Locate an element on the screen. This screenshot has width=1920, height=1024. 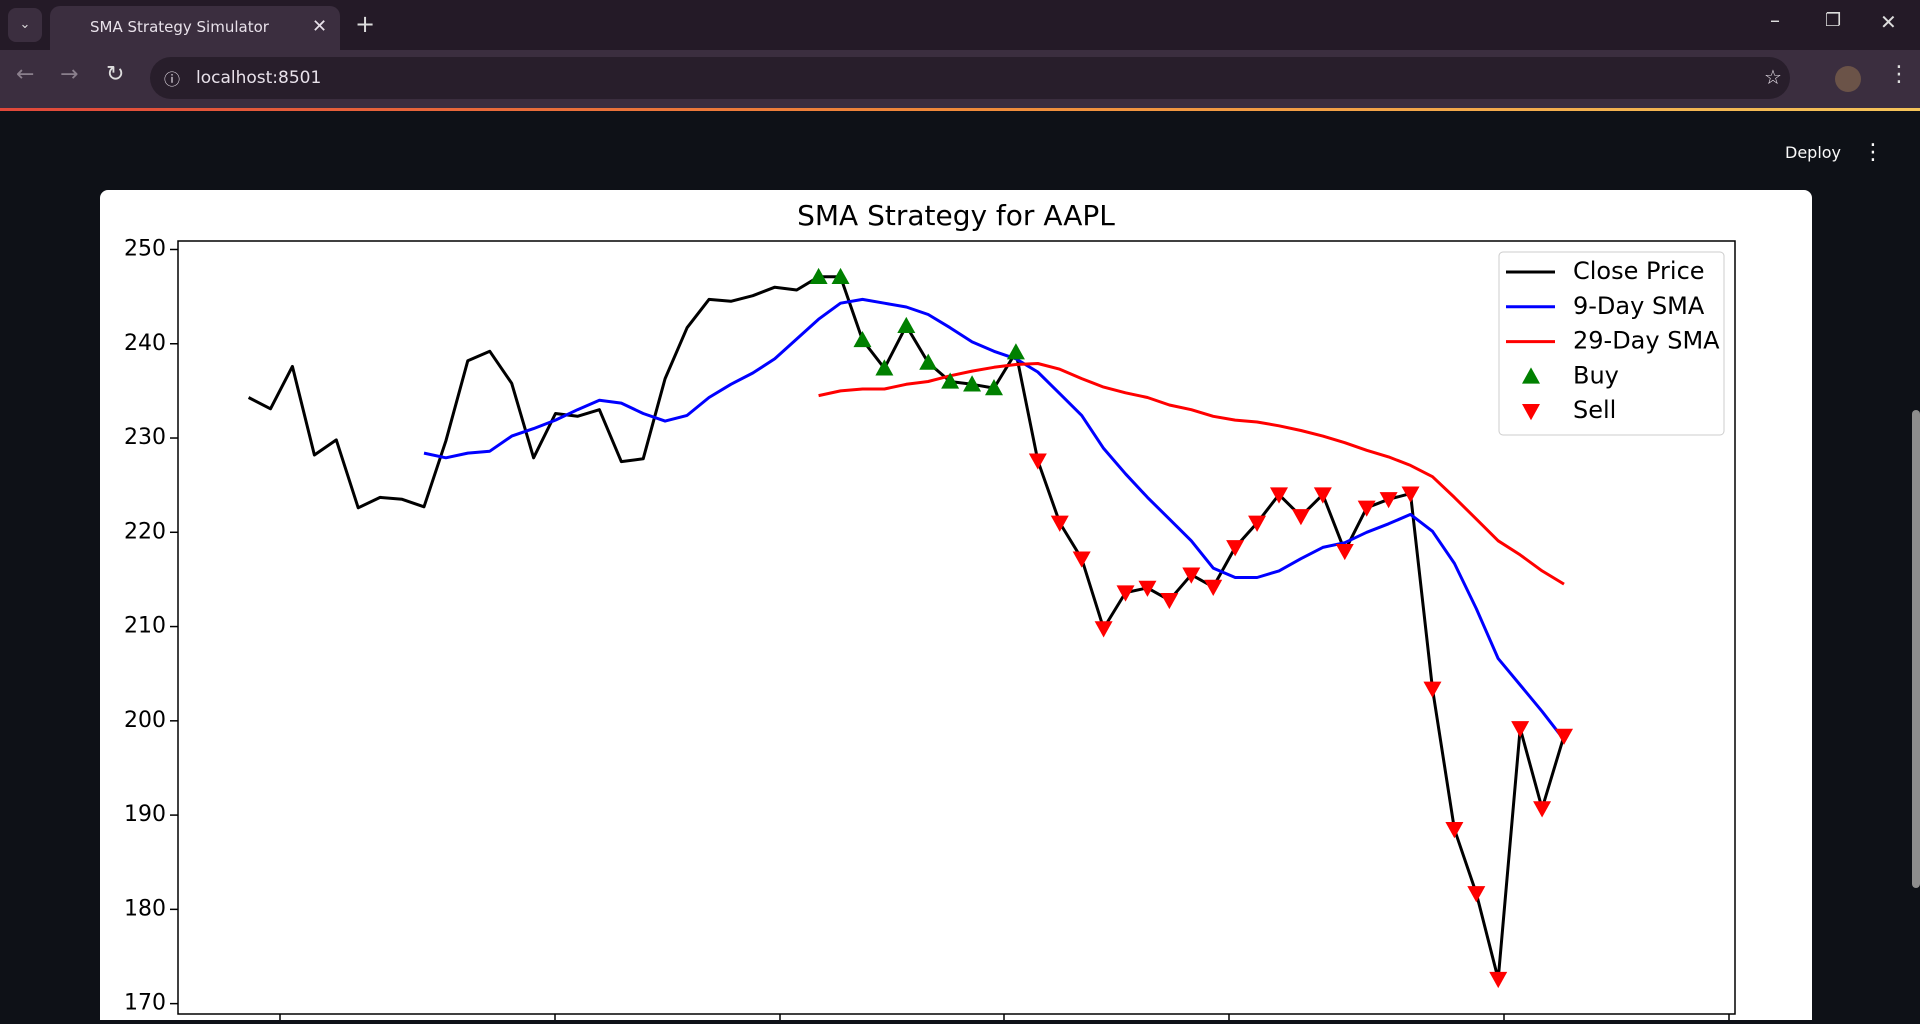
legend-label: Buy is located at coordinates (1596, 375).